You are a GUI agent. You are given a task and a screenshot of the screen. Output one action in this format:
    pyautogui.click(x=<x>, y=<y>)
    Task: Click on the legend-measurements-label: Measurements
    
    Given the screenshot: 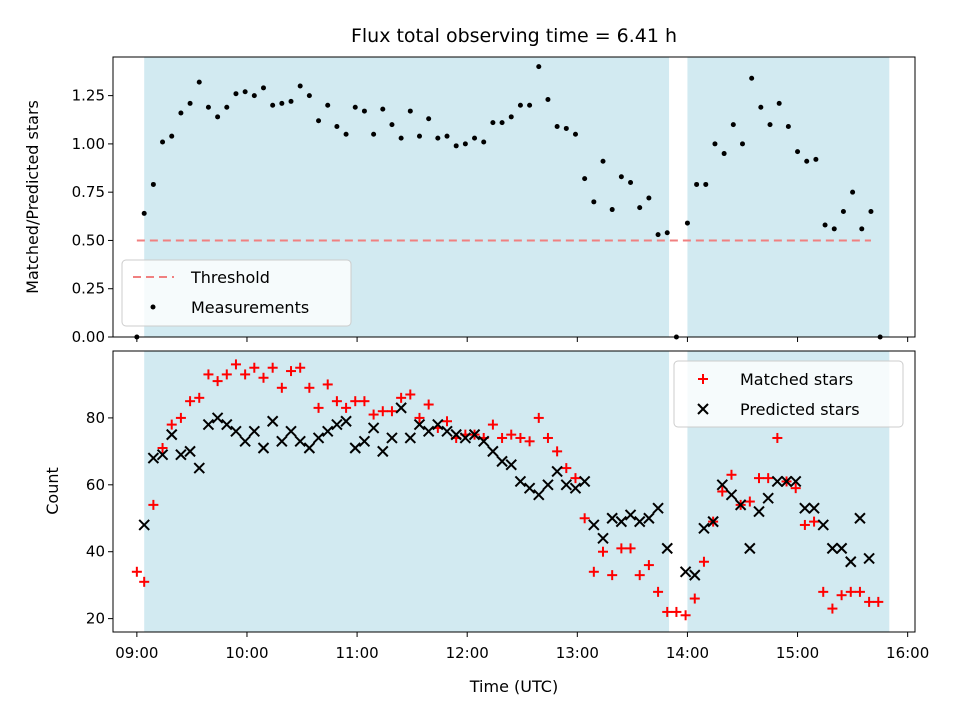 What is the action you would take?
    pyautogui.click(x=250, y=307)
    